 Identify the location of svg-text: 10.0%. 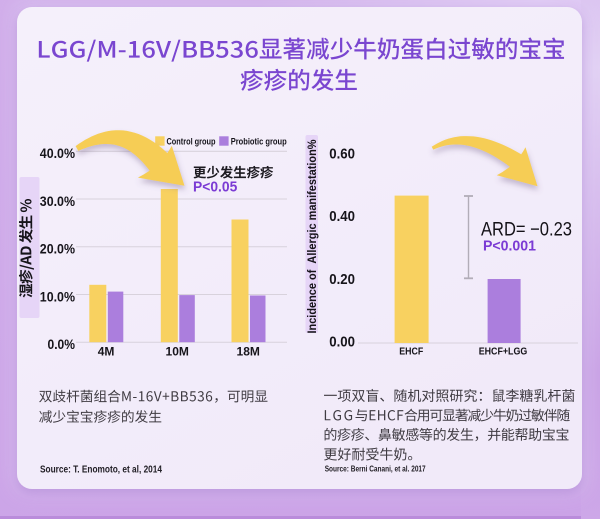
(57, 296).